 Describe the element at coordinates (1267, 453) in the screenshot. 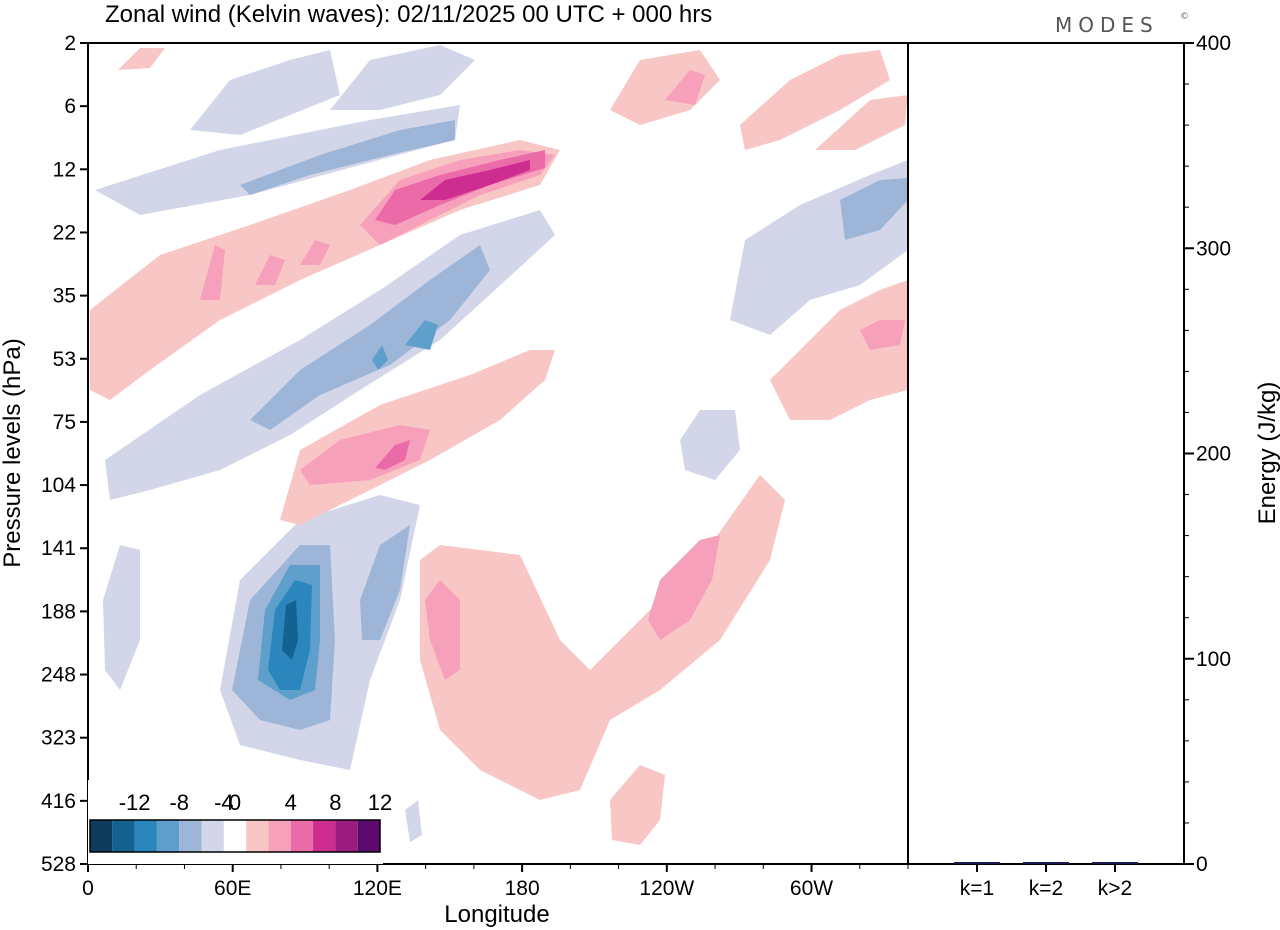

I see `energy-axis-label: Energy (J/kg)` at that location.